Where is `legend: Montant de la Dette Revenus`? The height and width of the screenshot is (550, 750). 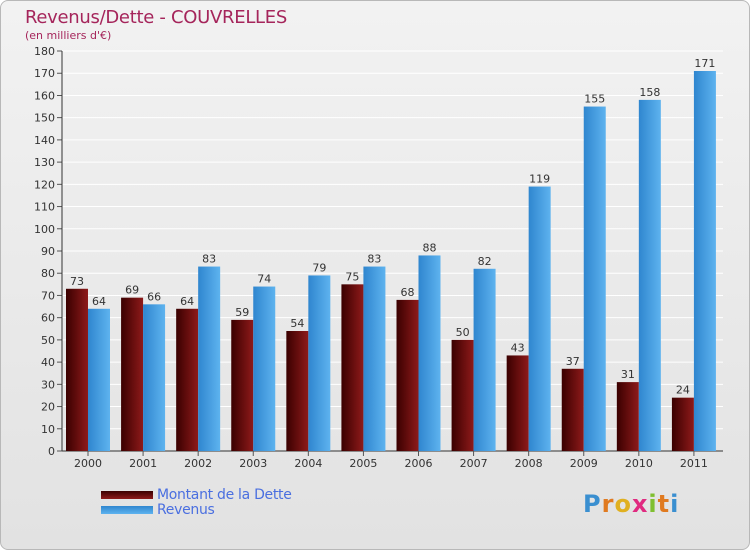
legend: Montant de la Dette Revenus is located at coordinates (196, 502).